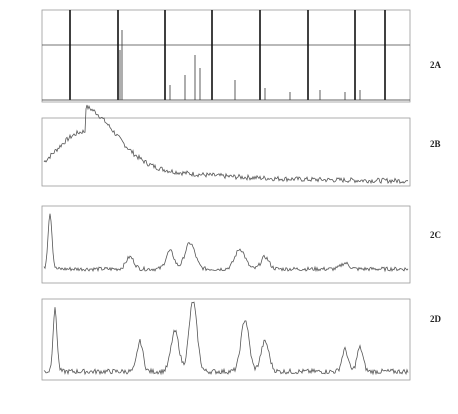 The image size is (458, 414). I want to click on panel-label: 2D, so click(436, 319).